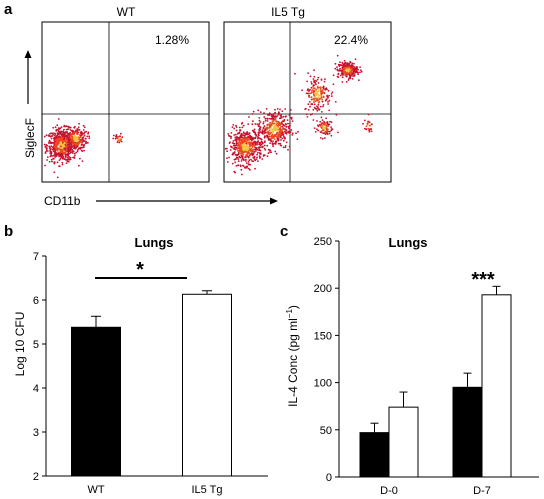 The height and width of the screenshot is (499, 544). Describe the element at coordinates (482, 491) in the screenshot. I see `x-tick-label: D-7` at that location.